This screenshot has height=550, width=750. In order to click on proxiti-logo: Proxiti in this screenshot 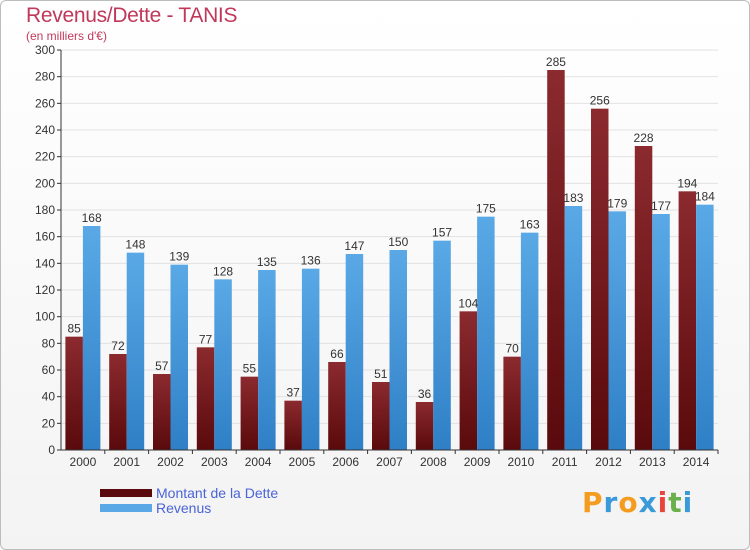, I will do `click(637, 502)`.